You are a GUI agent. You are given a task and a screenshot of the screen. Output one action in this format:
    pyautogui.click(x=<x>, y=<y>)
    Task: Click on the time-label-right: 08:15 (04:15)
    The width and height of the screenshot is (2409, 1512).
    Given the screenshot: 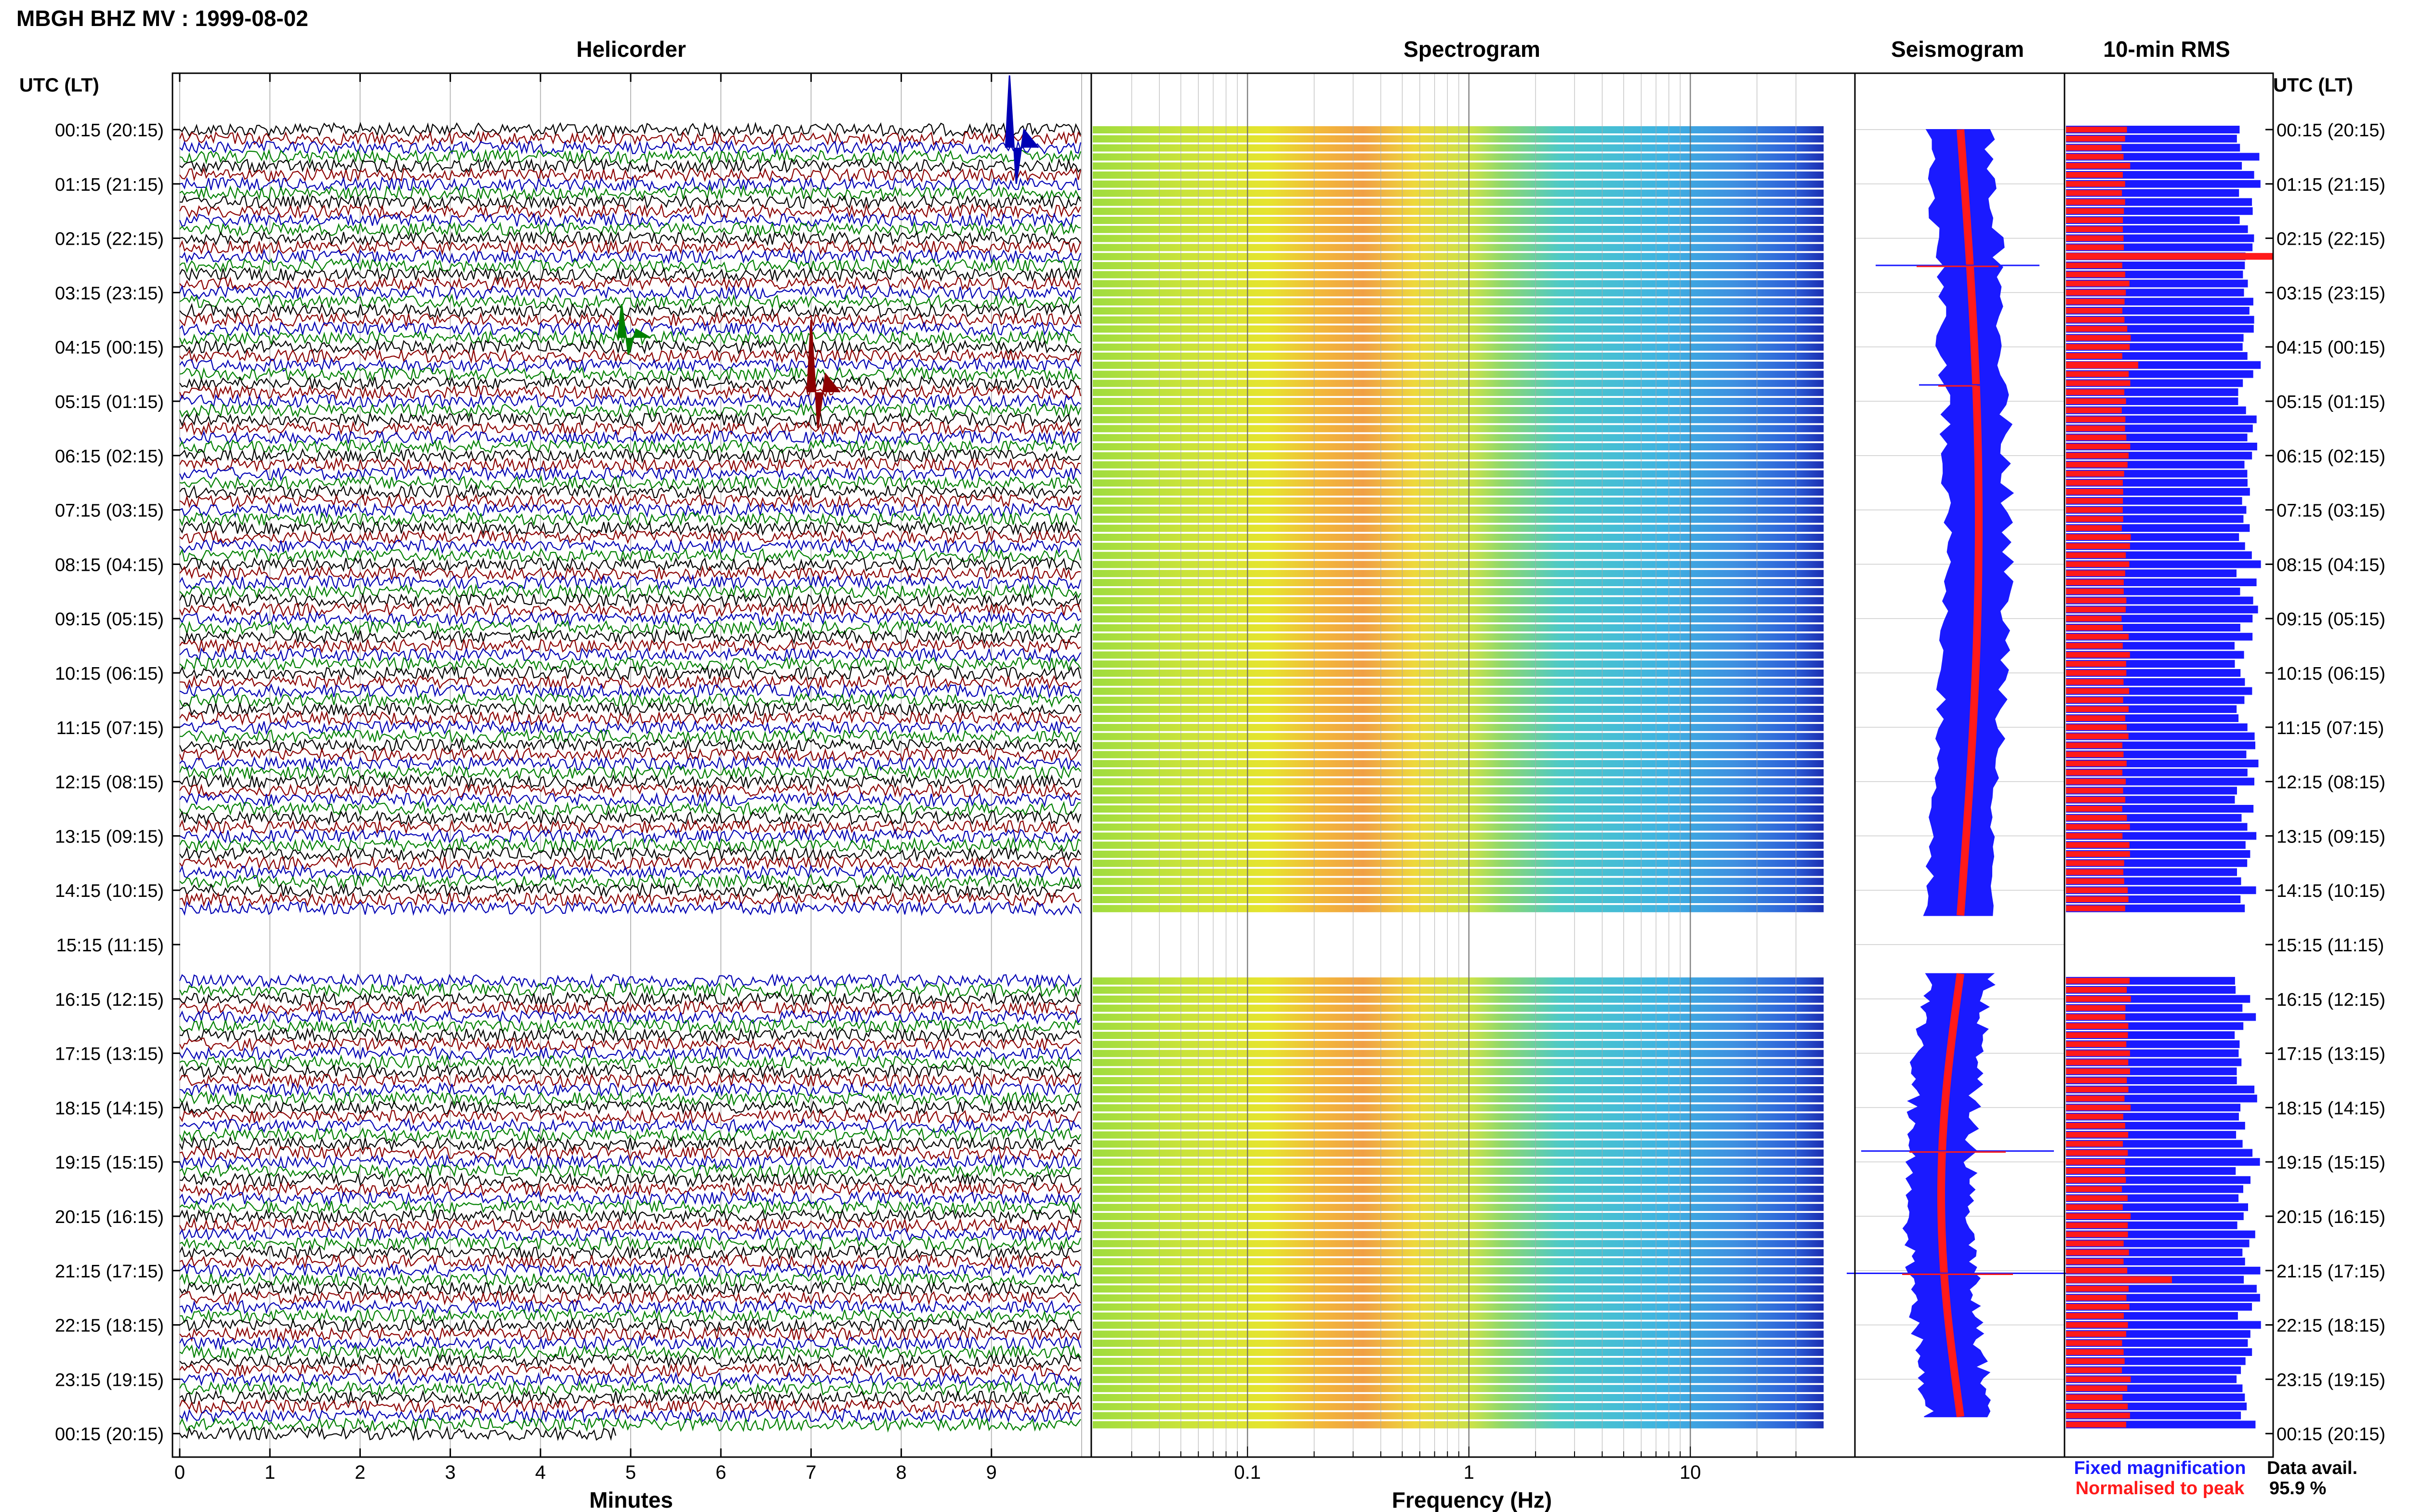 What is the action you would take?
    pyautogui.click(x=2331, y=565)
    